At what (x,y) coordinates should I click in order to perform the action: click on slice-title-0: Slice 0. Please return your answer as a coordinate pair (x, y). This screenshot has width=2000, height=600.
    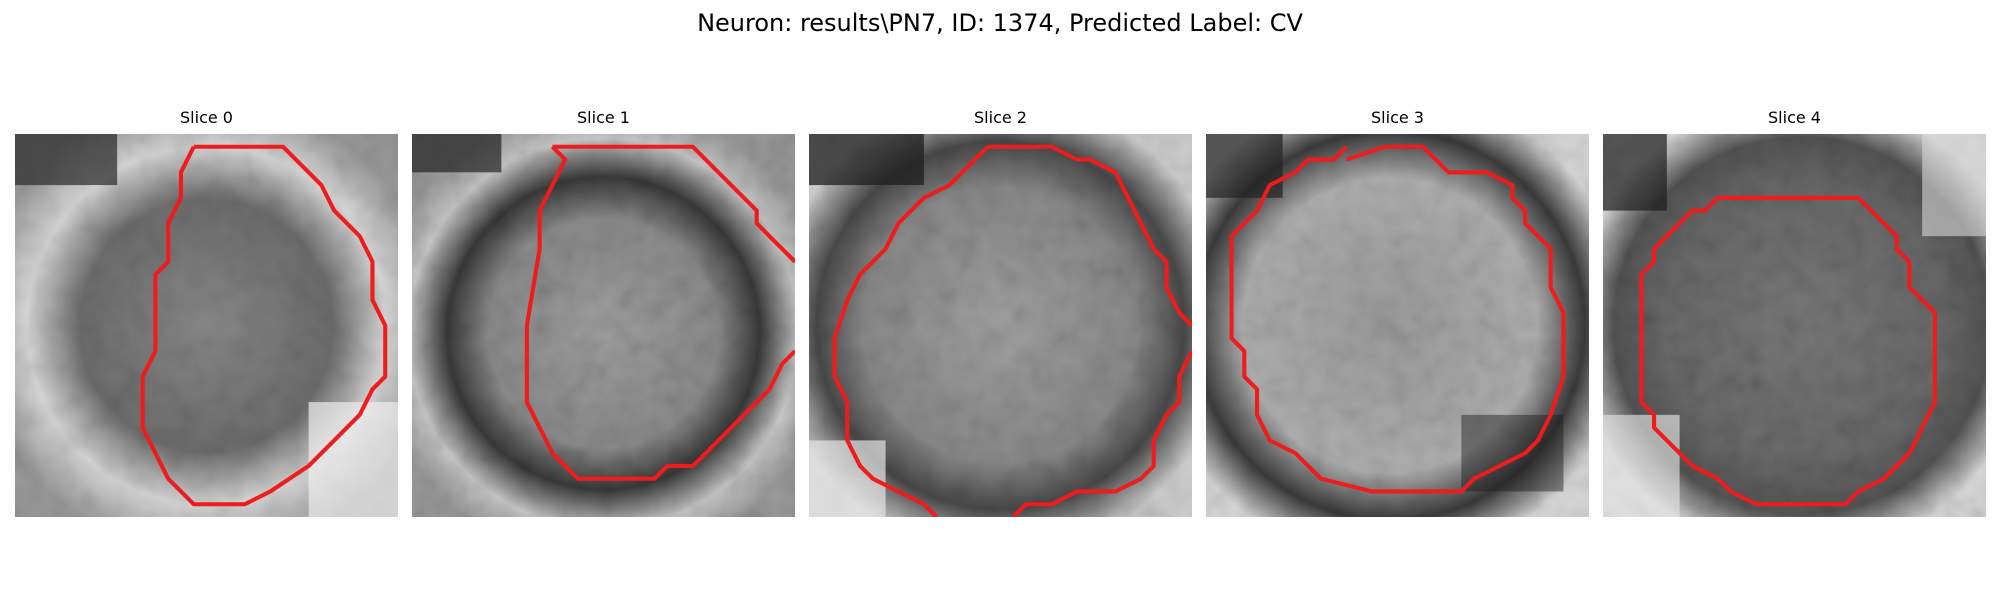
    Looking at the image, I should click on (206, 117).